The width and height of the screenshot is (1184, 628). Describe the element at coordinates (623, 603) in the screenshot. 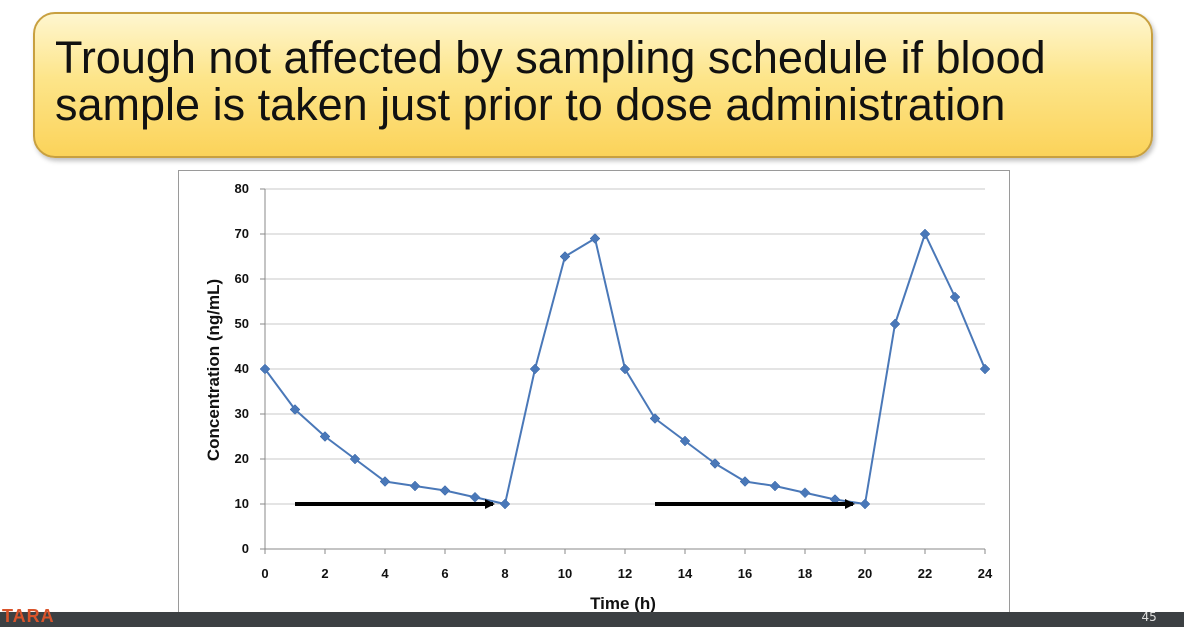

I see `x-axis-title: Time (h)` at that location.